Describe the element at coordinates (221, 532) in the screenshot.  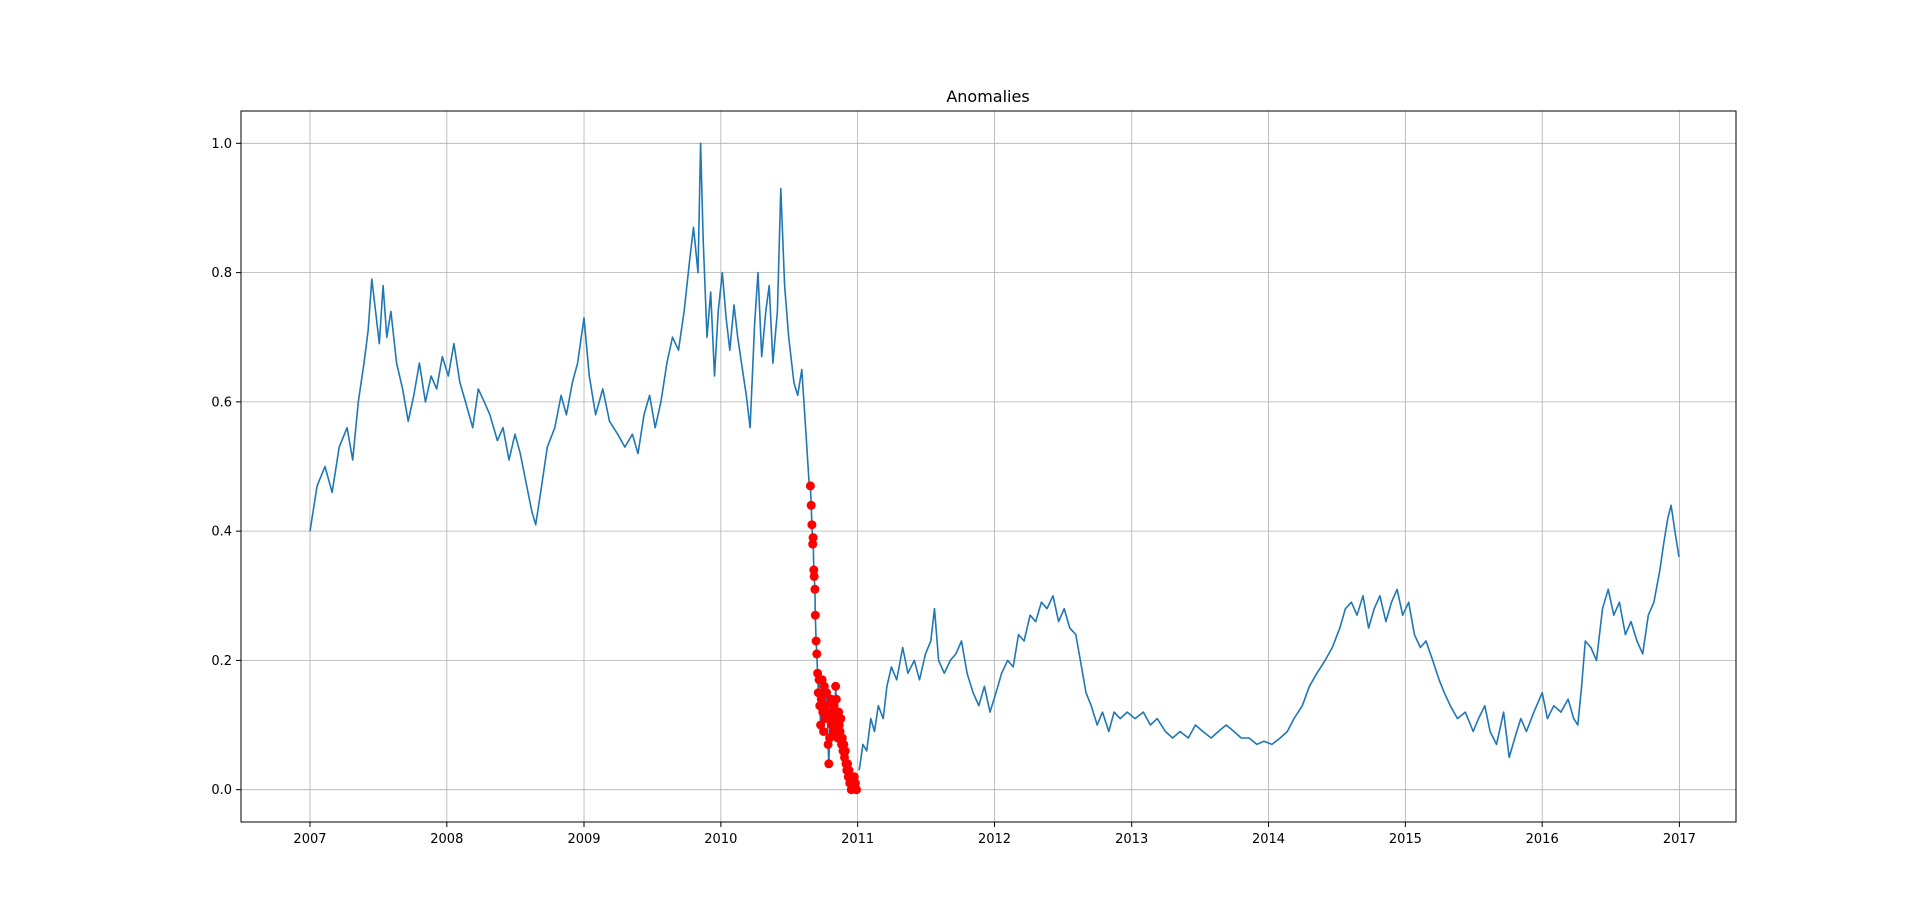
I see `y-tick-label: 0.4` at that location.